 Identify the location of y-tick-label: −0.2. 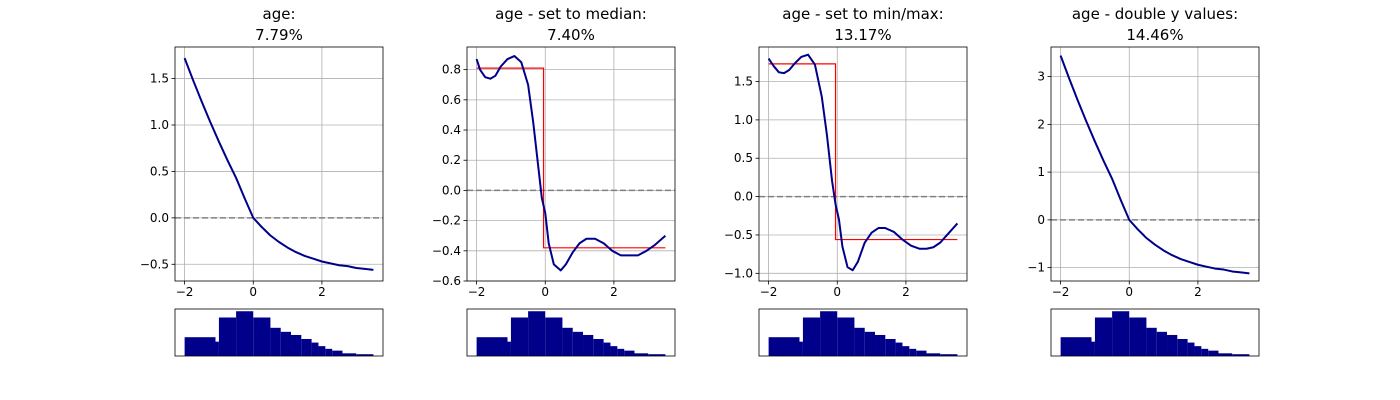
(446, 221).